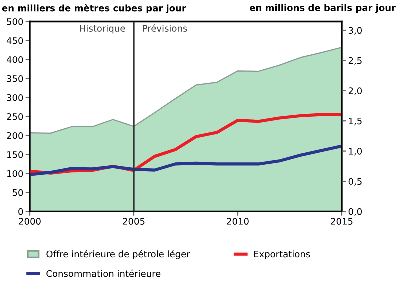 The height and width of the screenshot is (290, 400). What do you see at coordinates (15, 40) in the screenshot?
I see `y-tick-label: 450` at bounding box center [15, 40].